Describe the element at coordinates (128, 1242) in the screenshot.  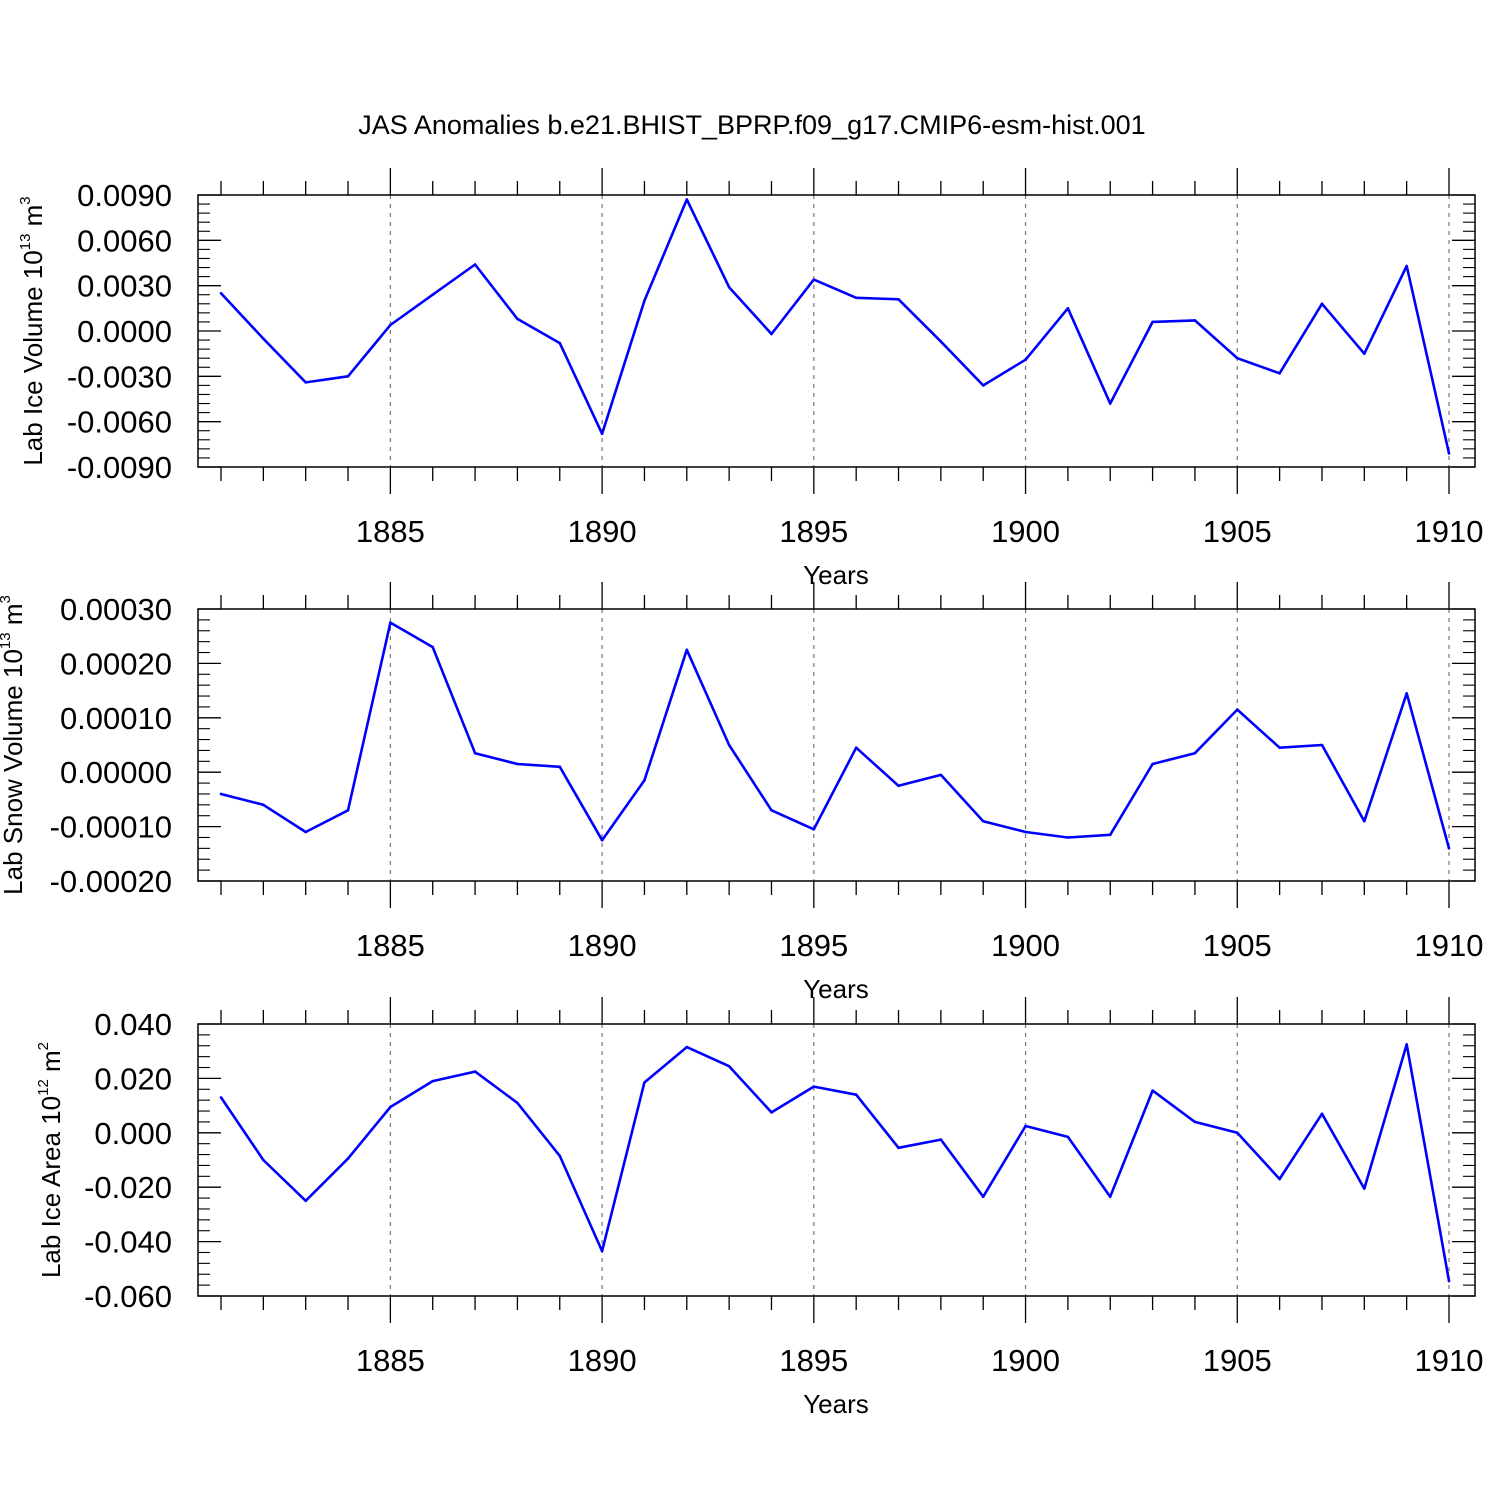
I see `y-tick-label: -0.040` at that location.